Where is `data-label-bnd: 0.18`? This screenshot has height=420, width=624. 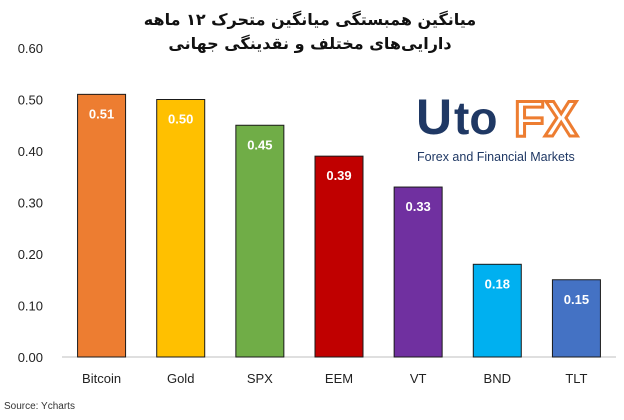 data-label-bnd: 0.18 is located at coordinates (497, 283).